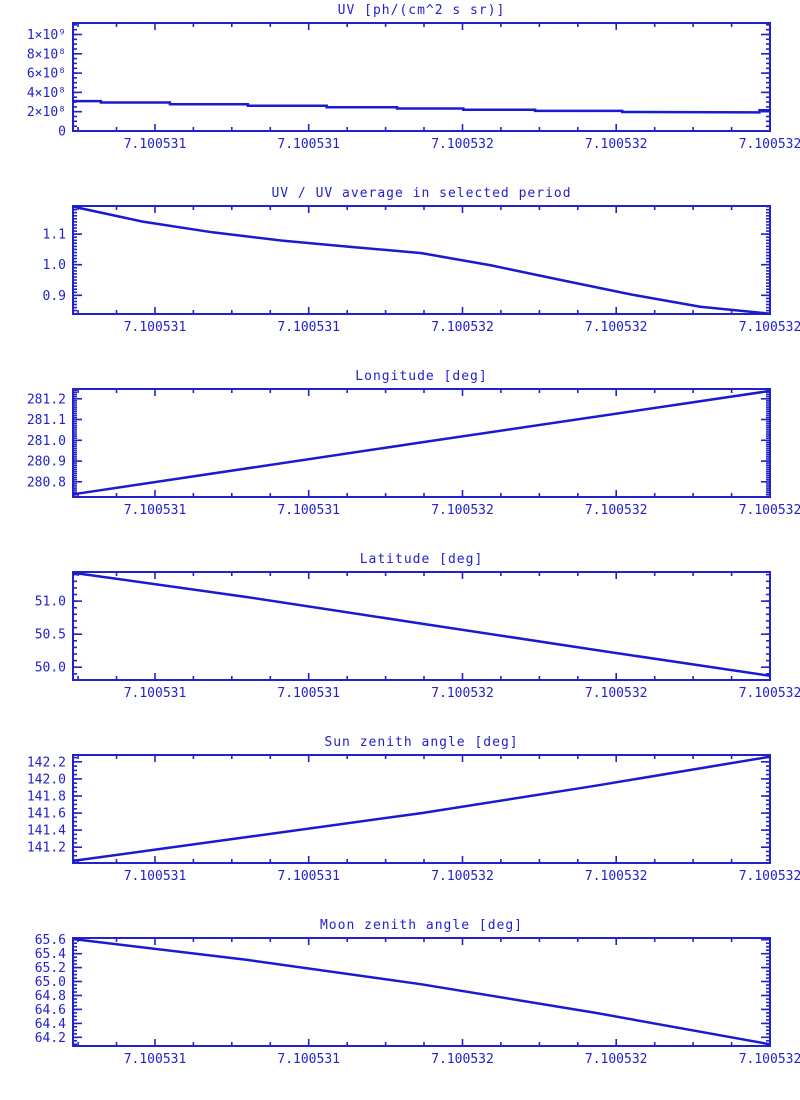 Image resolution: width=800 pixels, height=1100 pixels. I want to click on svg-text: 50.0, so click(50, 668).